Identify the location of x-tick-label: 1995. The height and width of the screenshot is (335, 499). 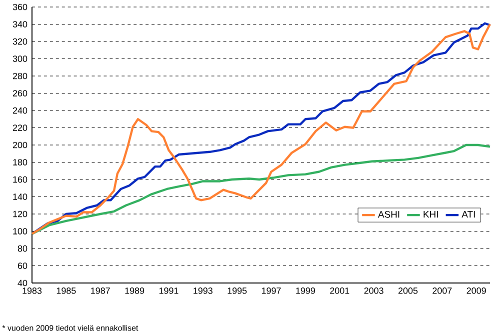
(237, 291).